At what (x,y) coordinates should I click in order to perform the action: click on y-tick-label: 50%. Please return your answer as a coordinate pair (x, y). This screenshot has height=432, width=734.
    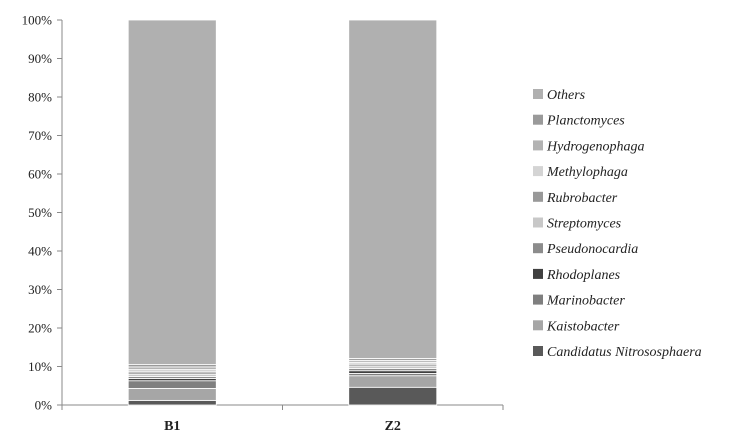
    Looking at the image, I should click on (40, 212).